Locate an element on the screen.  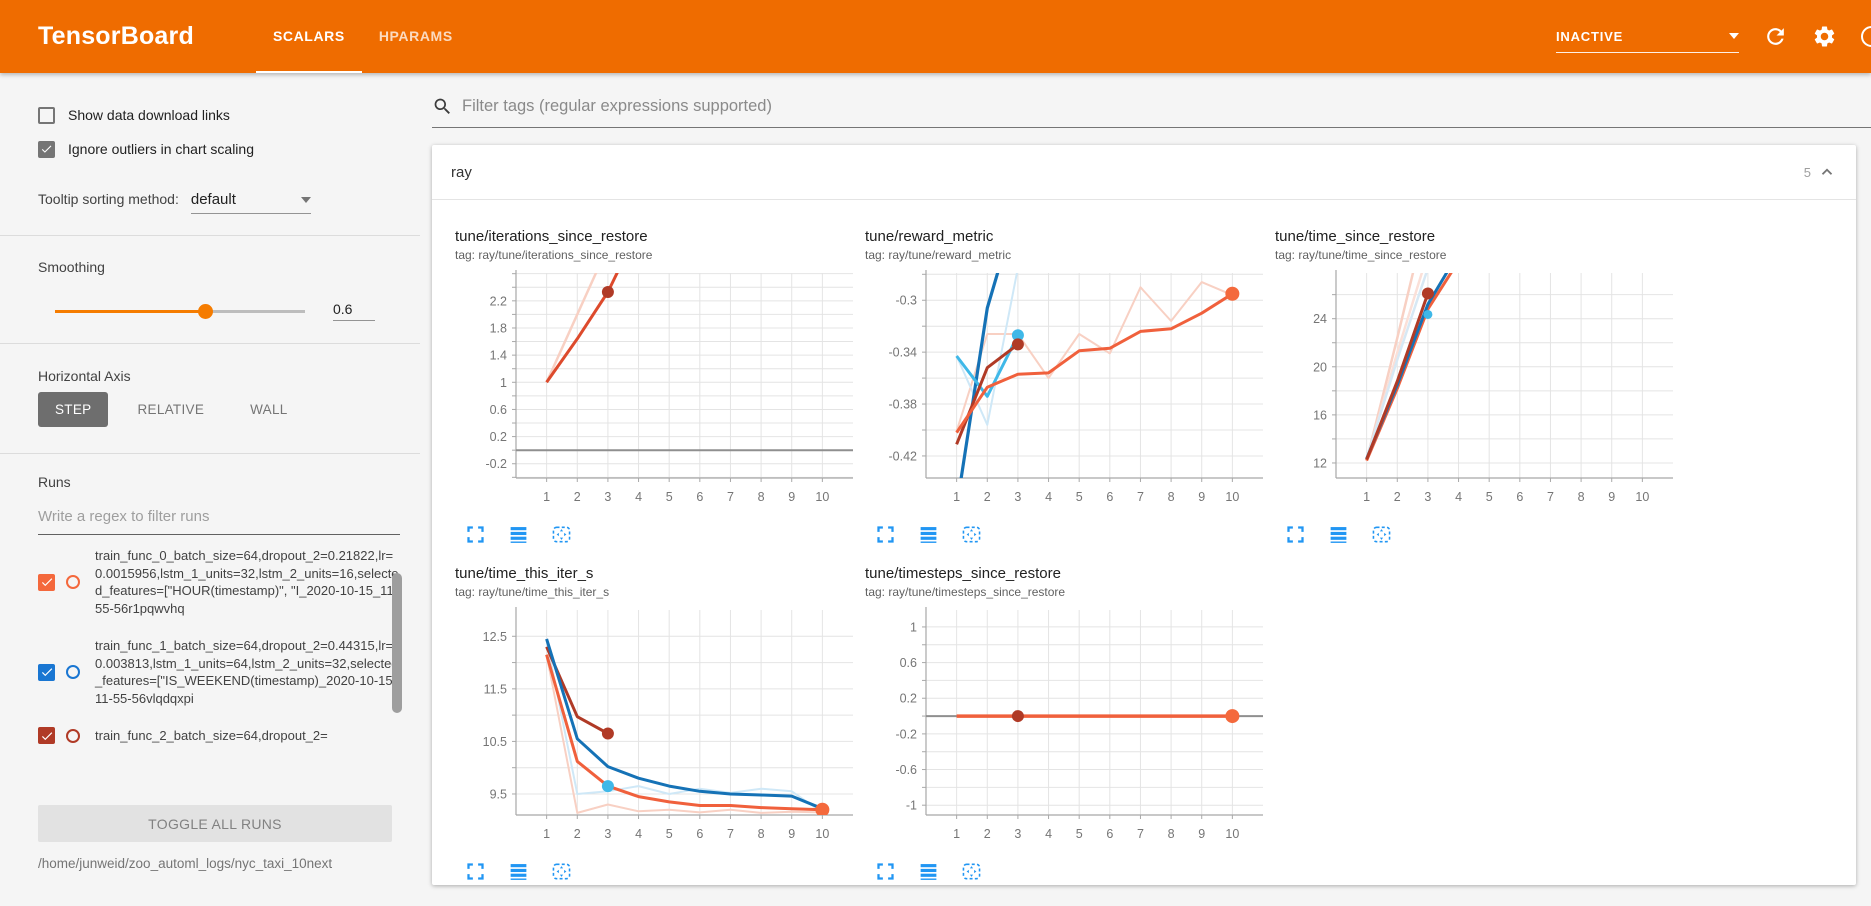
runs-scrollbar is located at coordinates (397, 643).